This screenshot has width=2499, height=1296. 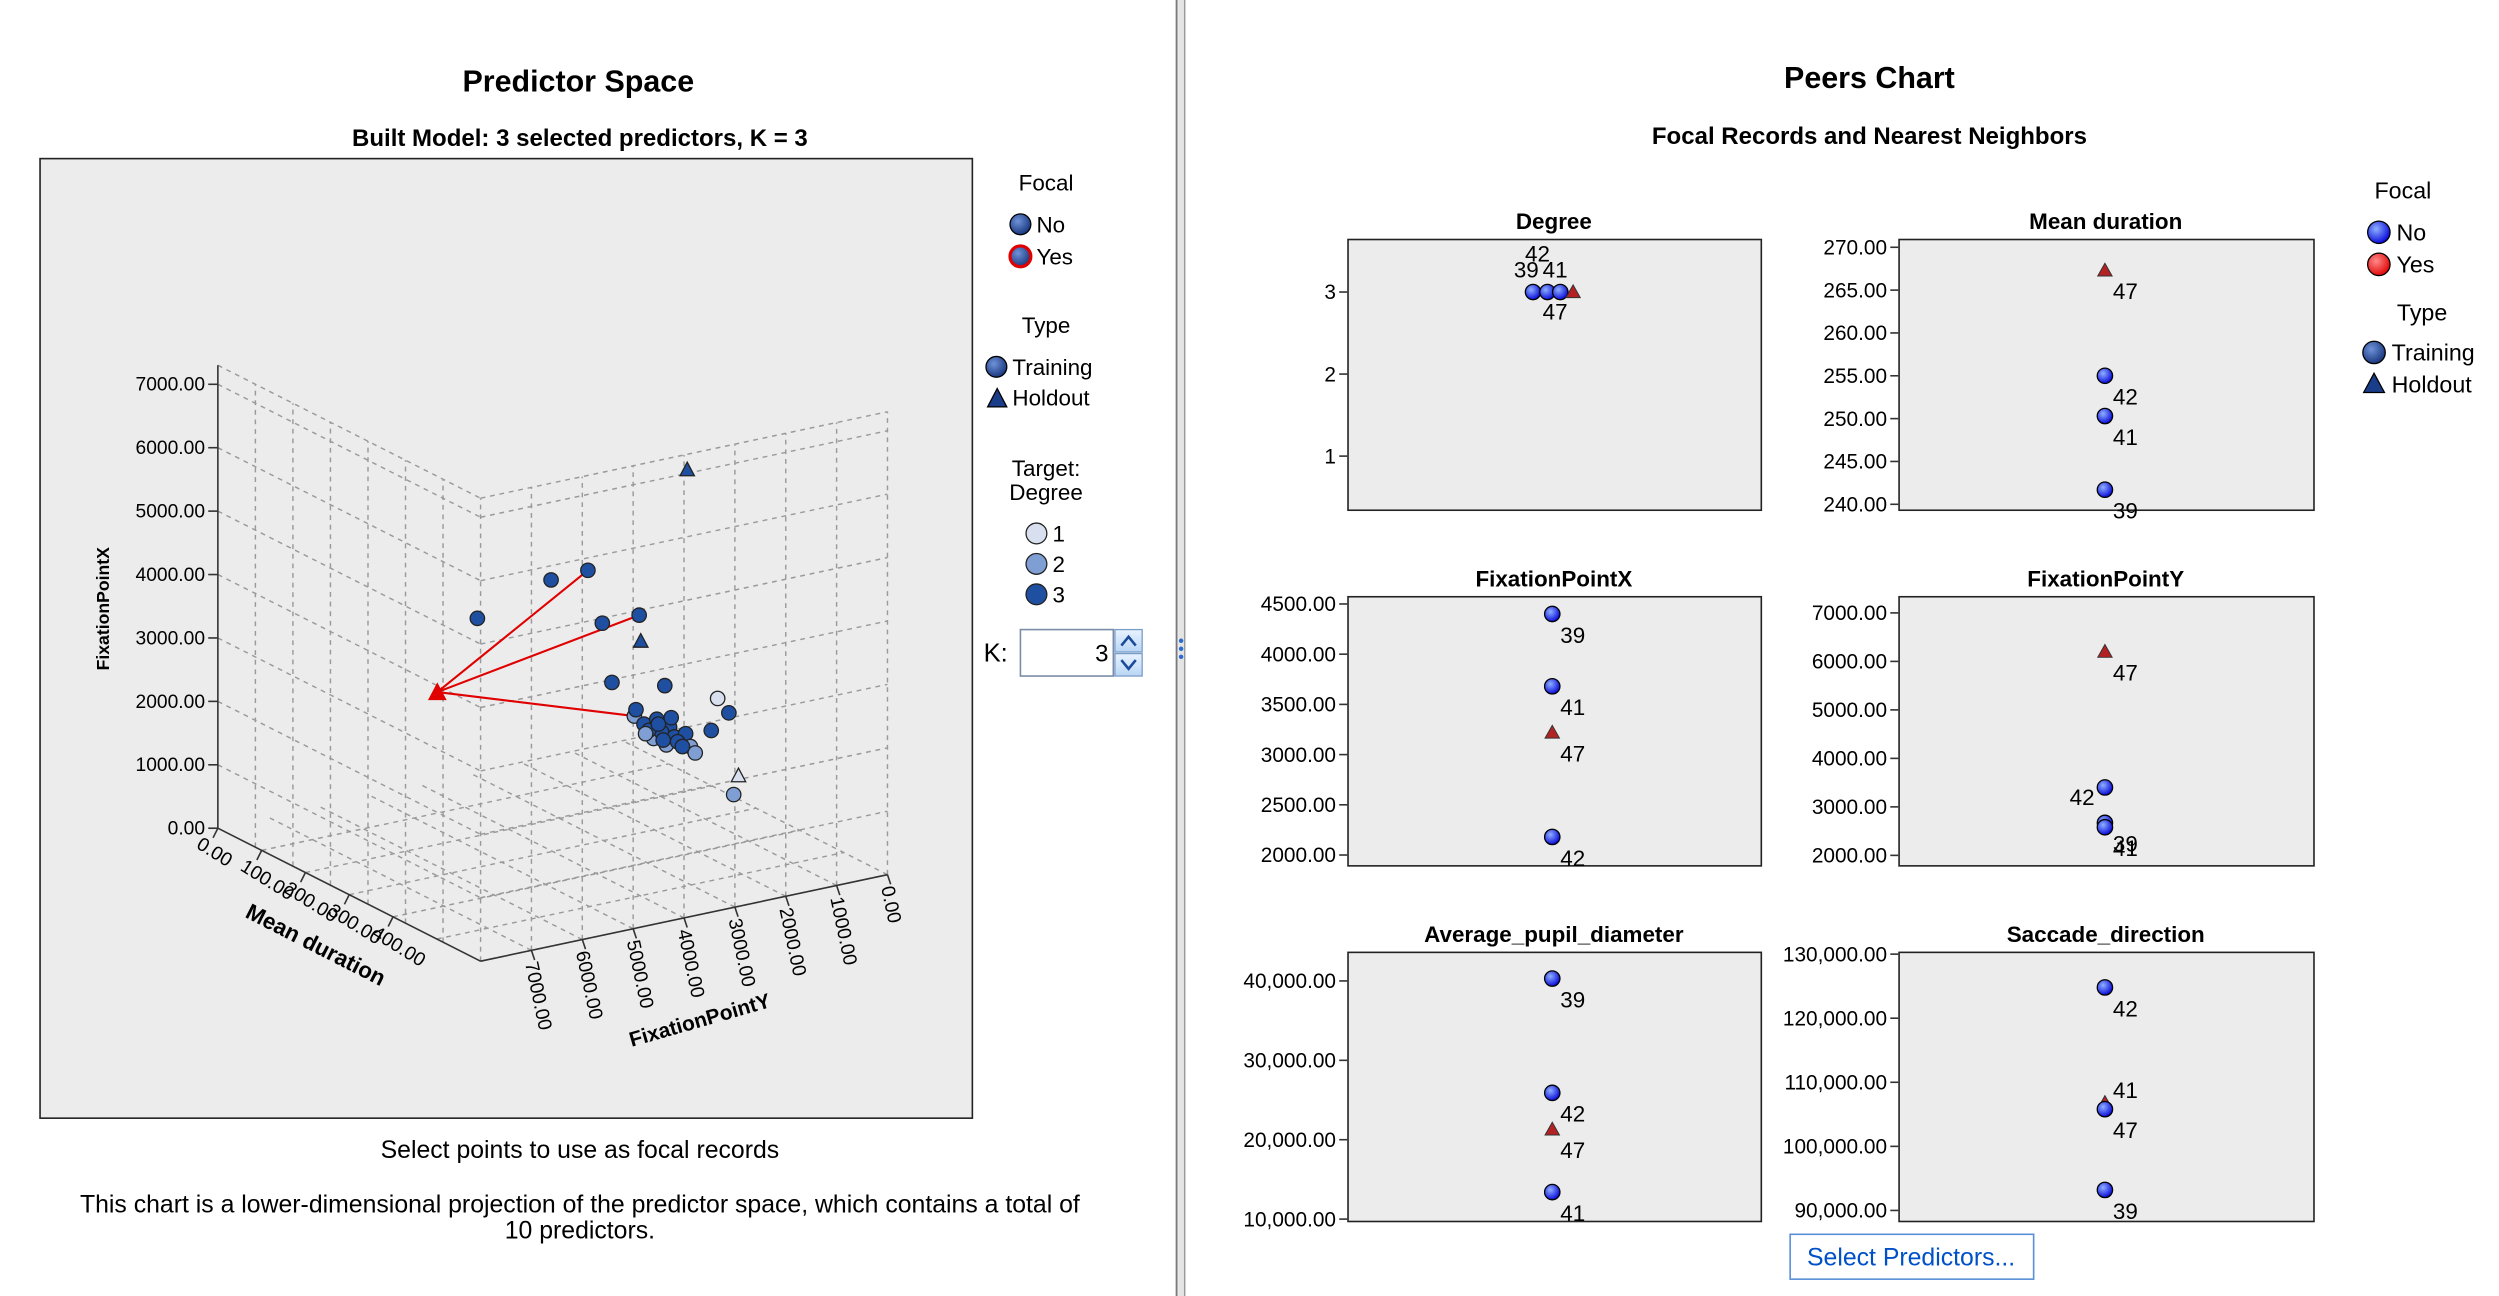 I want to click on legend-target-3-label: 3, so click(x=1058, y=594).